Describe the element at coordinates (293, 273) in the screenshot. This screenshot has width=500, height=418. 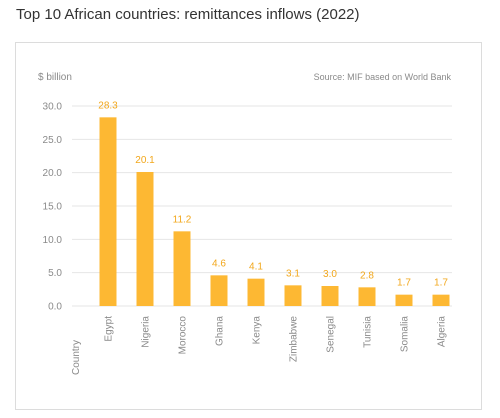
I see `value-label: 3.1` at that location.